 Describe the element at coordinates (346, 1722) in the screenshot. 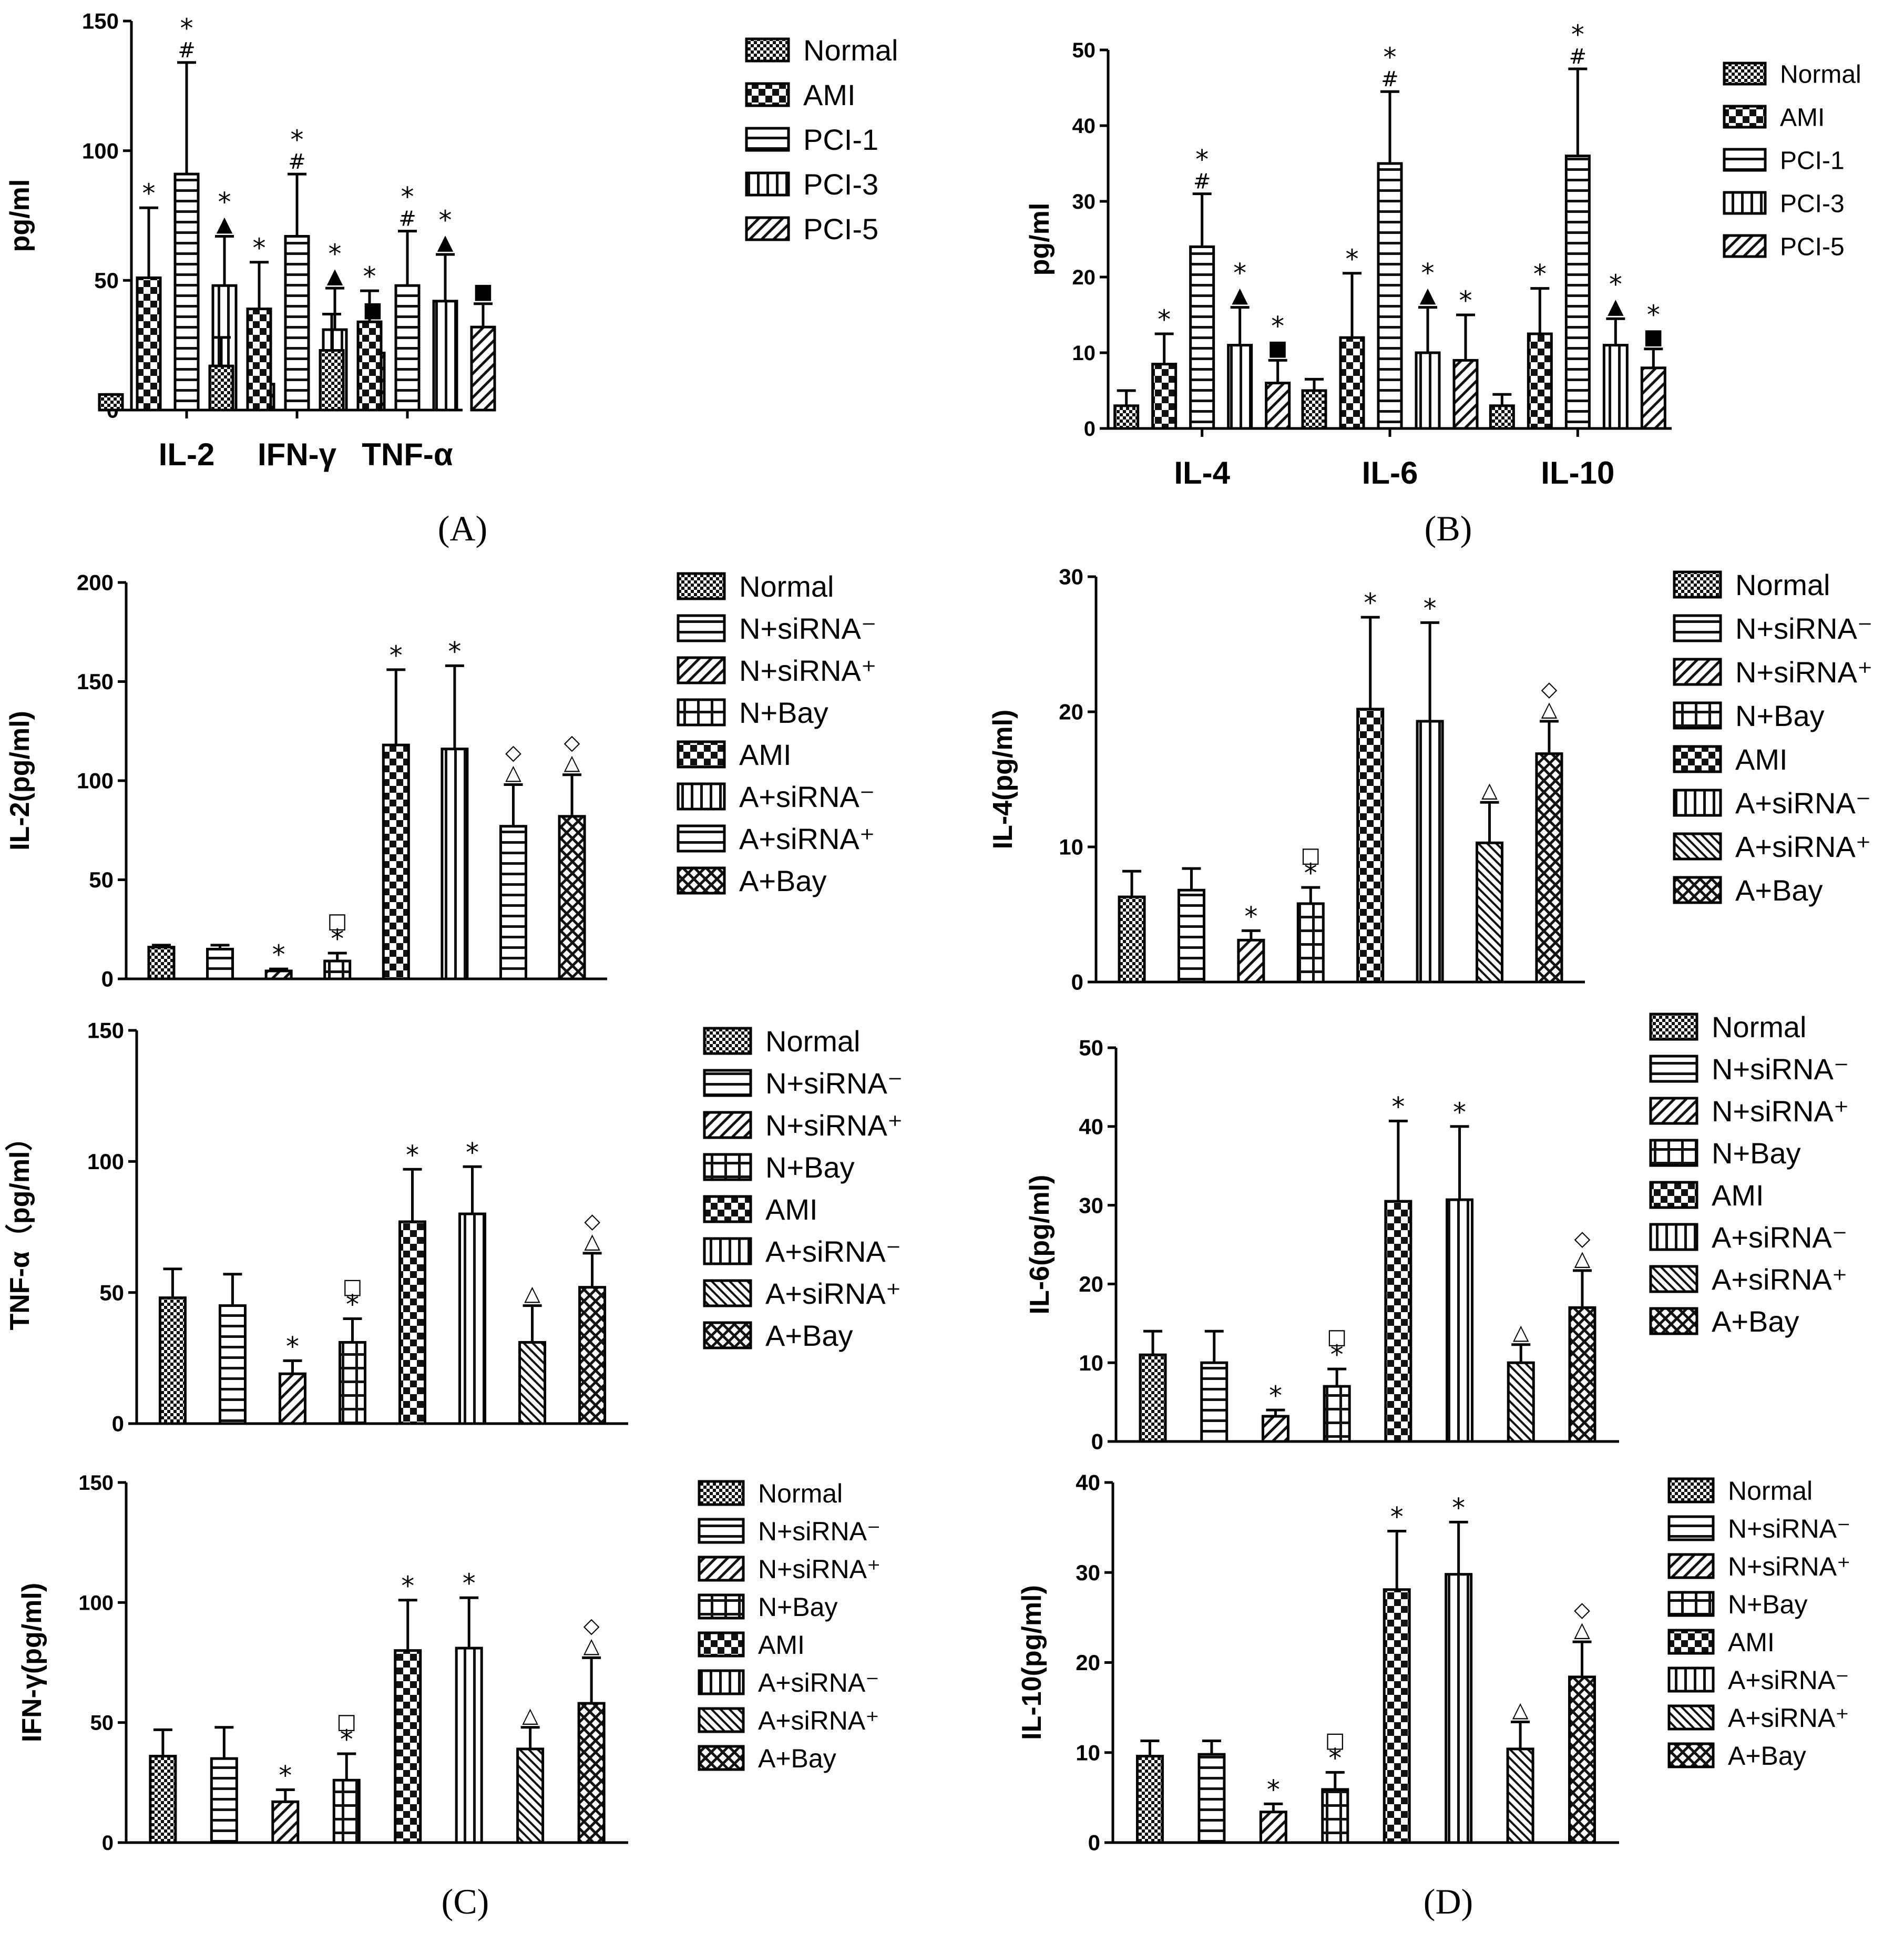

I see `significance-marker: □` at that location.